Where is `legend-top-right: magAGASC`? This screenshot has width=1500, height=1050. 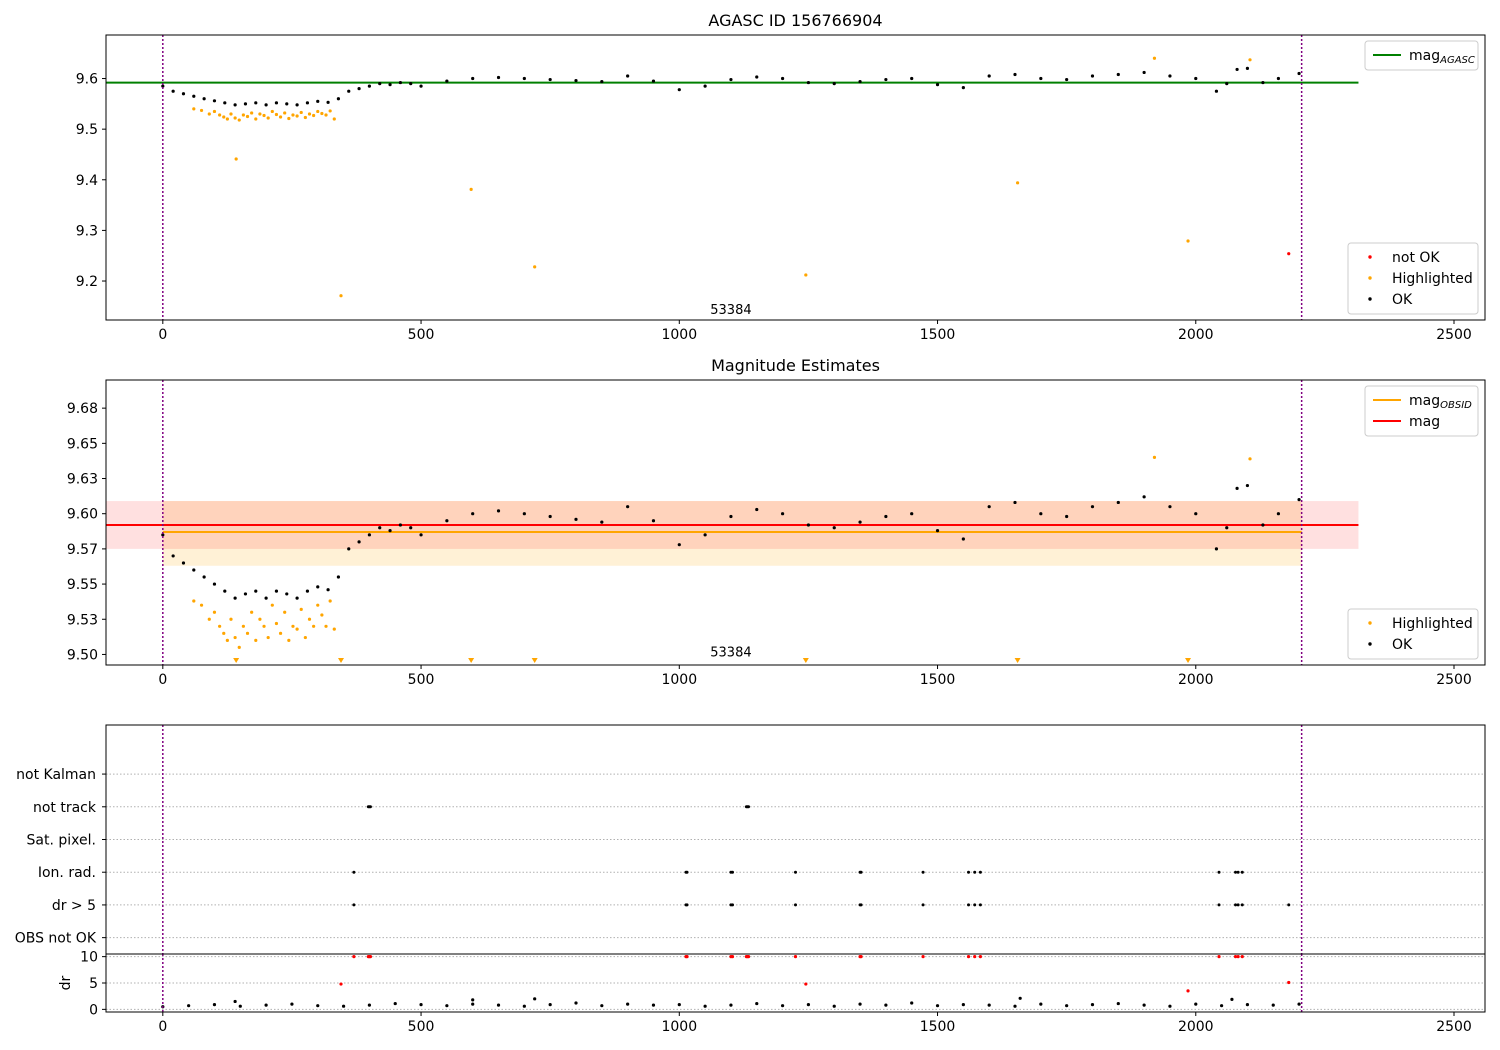
legend-top-right: magAGASC is located at coordinates (1421, 55).